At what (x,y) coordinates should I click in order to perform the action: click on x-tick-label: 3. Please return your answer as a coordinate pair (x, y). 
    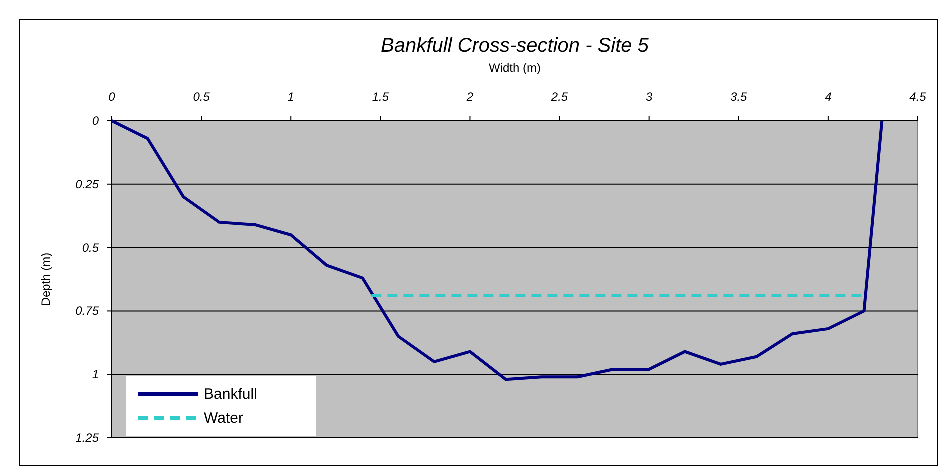
    Looking at the image, I should click on (649, 97).